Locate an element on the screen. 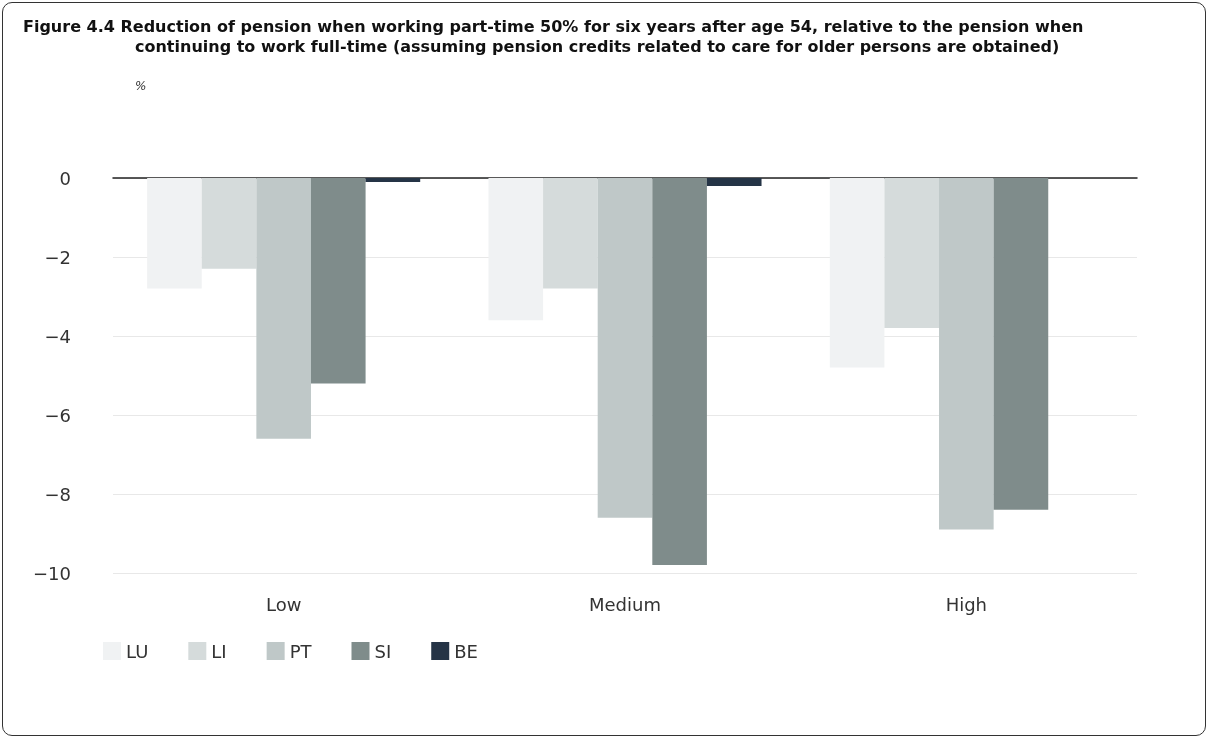 This screenshot has width=1212, height=740. y-tick-label: −6 is located at coordinates (57, 415).